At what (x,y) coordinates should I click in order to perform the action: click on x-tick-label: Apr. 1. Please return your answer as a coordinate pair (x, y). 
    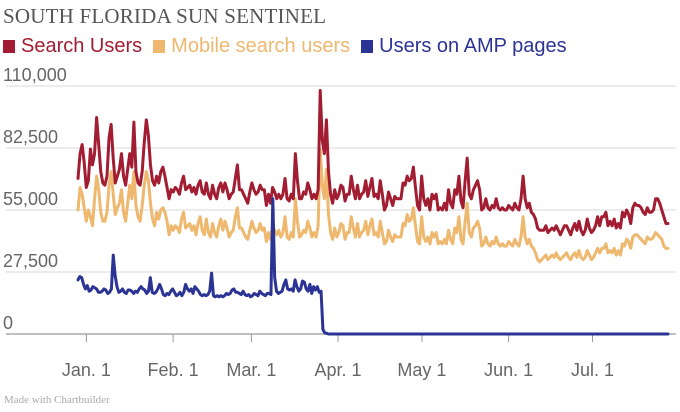
    Looking at the image, I should click on (338, 370).